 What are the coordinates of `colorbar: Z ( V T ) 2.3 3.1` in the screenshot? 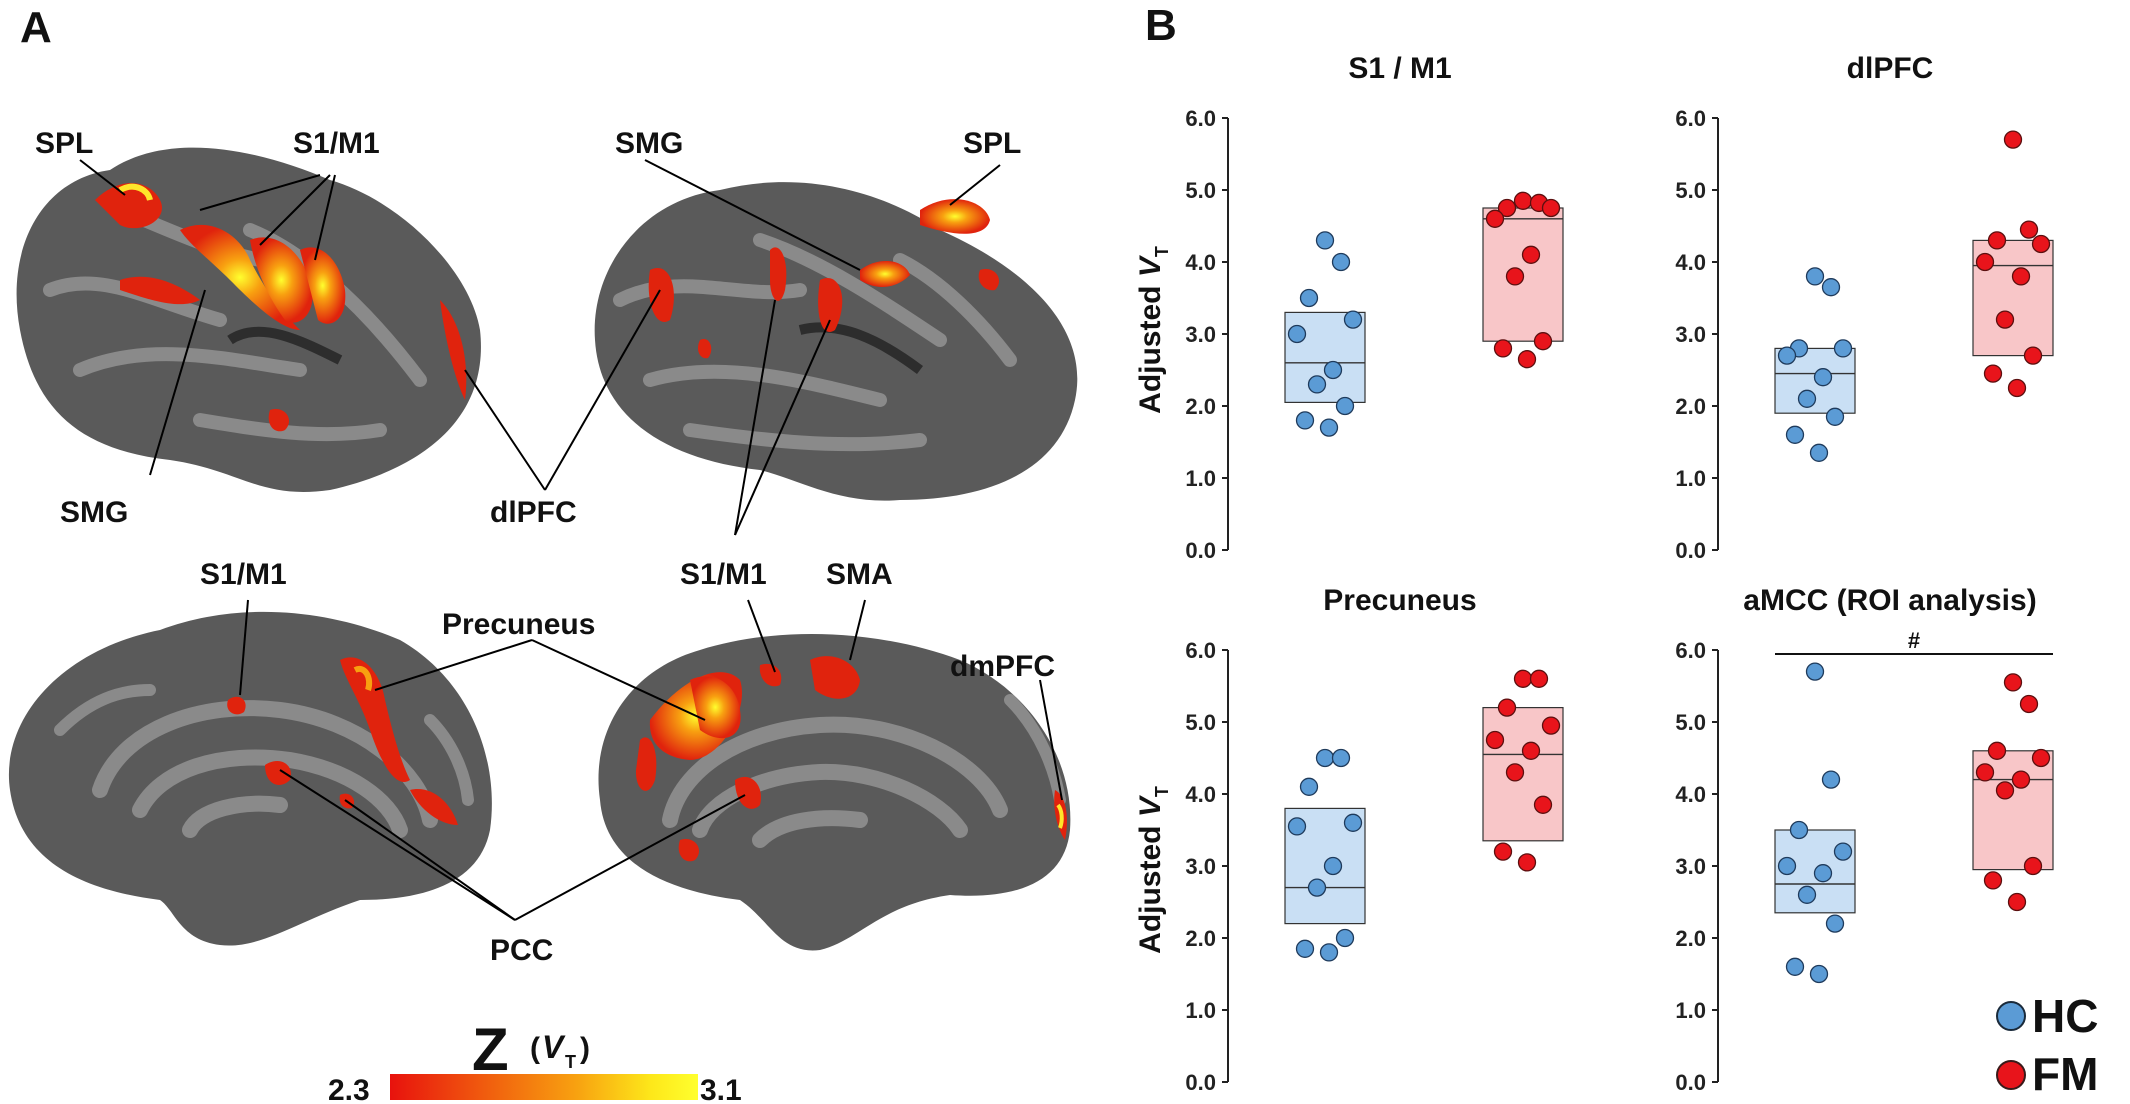 It's located at (535, 1060).